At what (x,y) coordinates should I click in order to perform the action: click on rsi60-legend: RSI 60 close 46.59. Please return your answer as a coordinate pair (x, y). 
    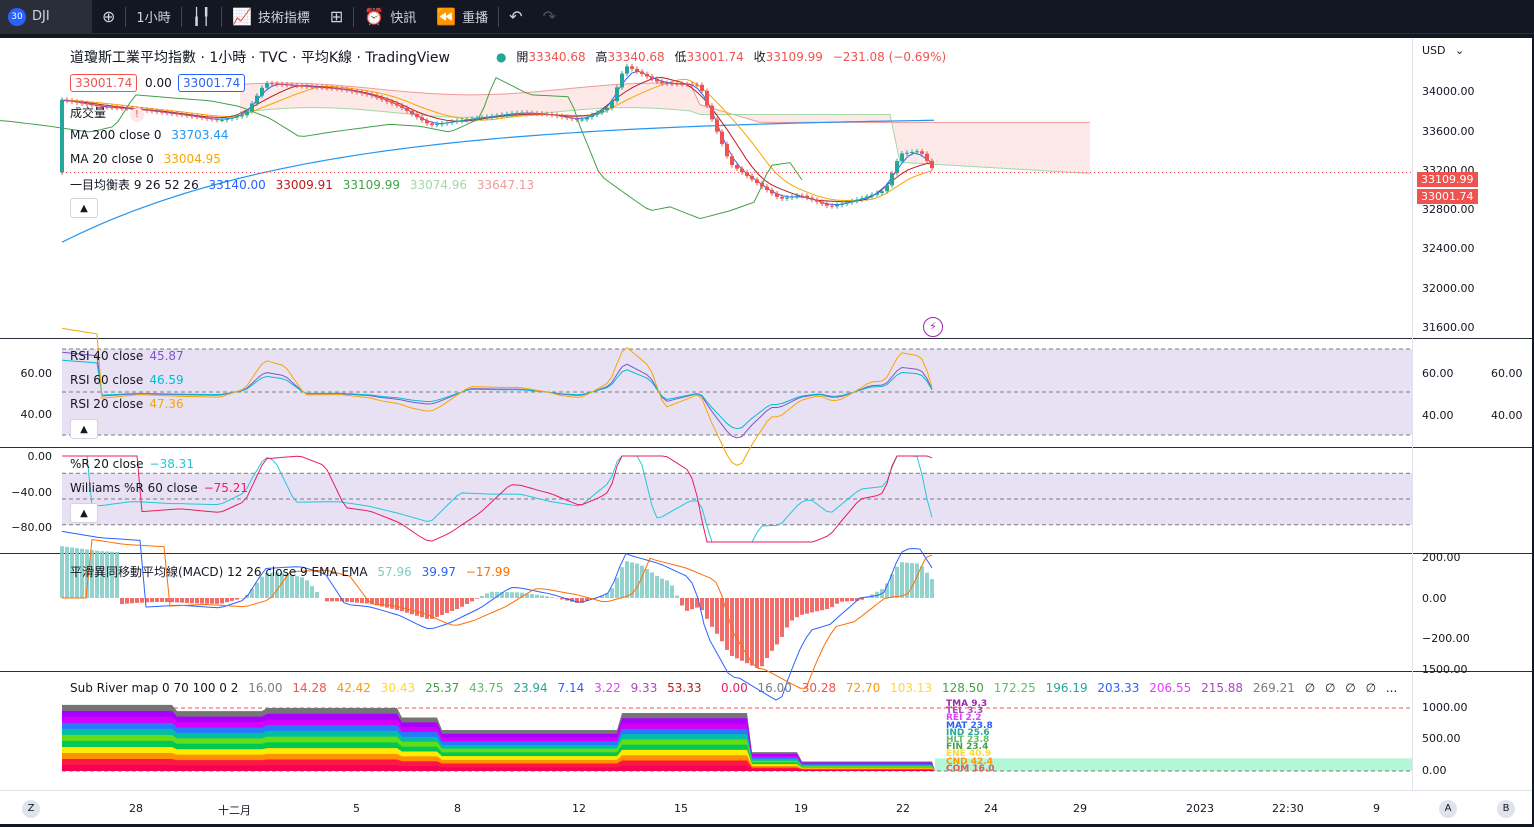
    Looking at the image, I should click on (130, 380).